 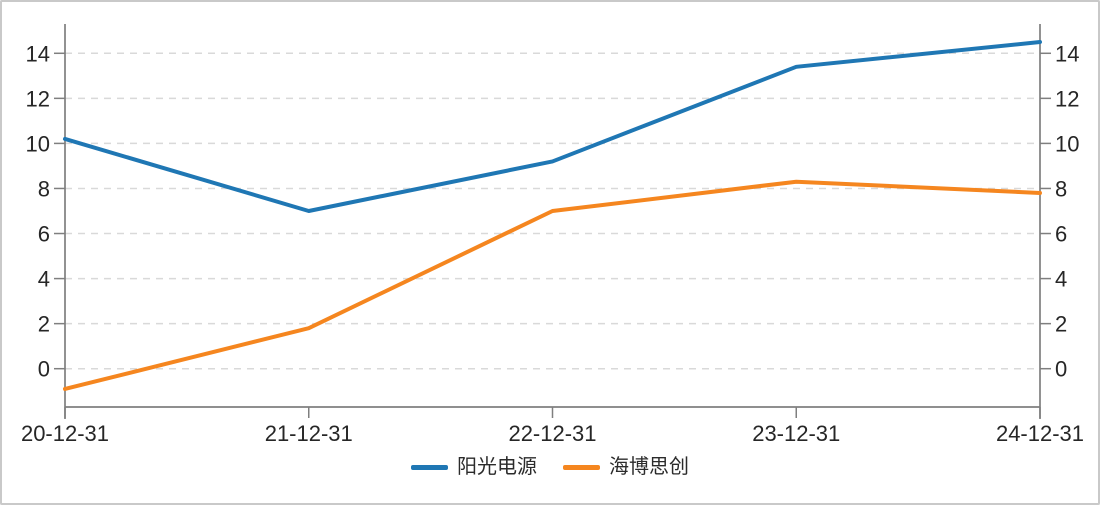 What do you see at coordinates (1067, 98) in the screenshot?
I see `y-axis-tick-label-right: 12` at bounding box center [1067, 98].